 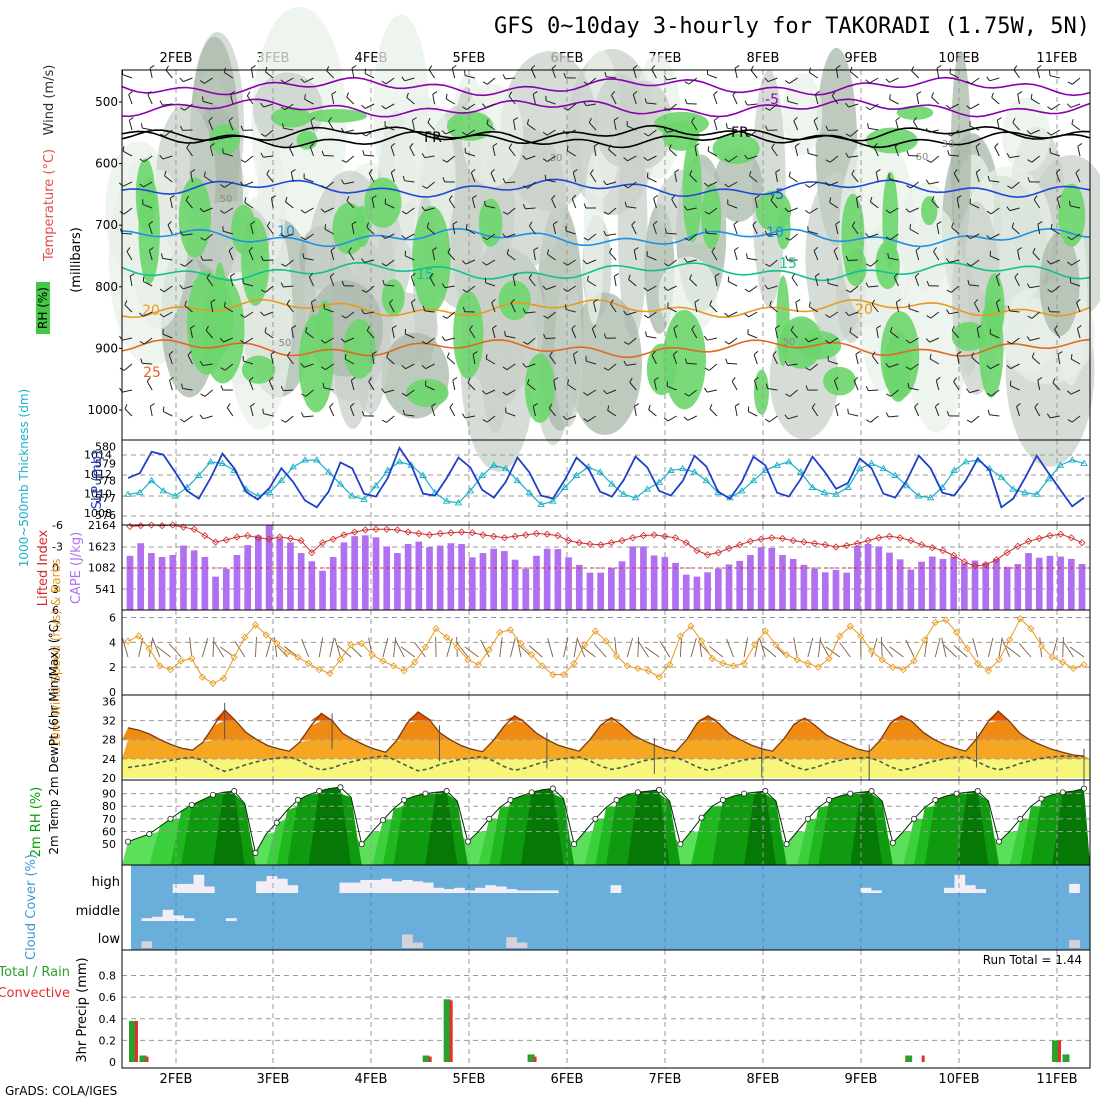 What do you see at coordinates (1056, 1079) in the screenshot?
I see `date-label-bottom: 11FEB` at bounding box center [1056, 1079].